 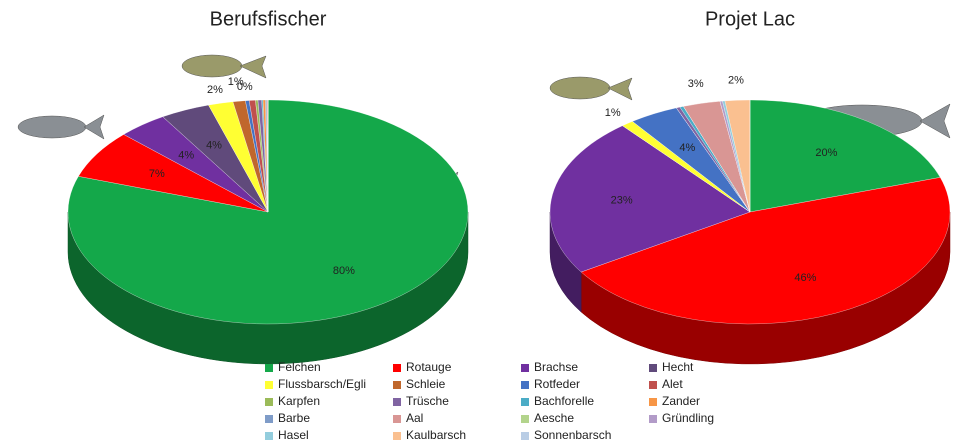 What do you see at coordinates (688, 418) in the screenshot?
I see `legend-label: Gründling` at bounding box center [688, 418].